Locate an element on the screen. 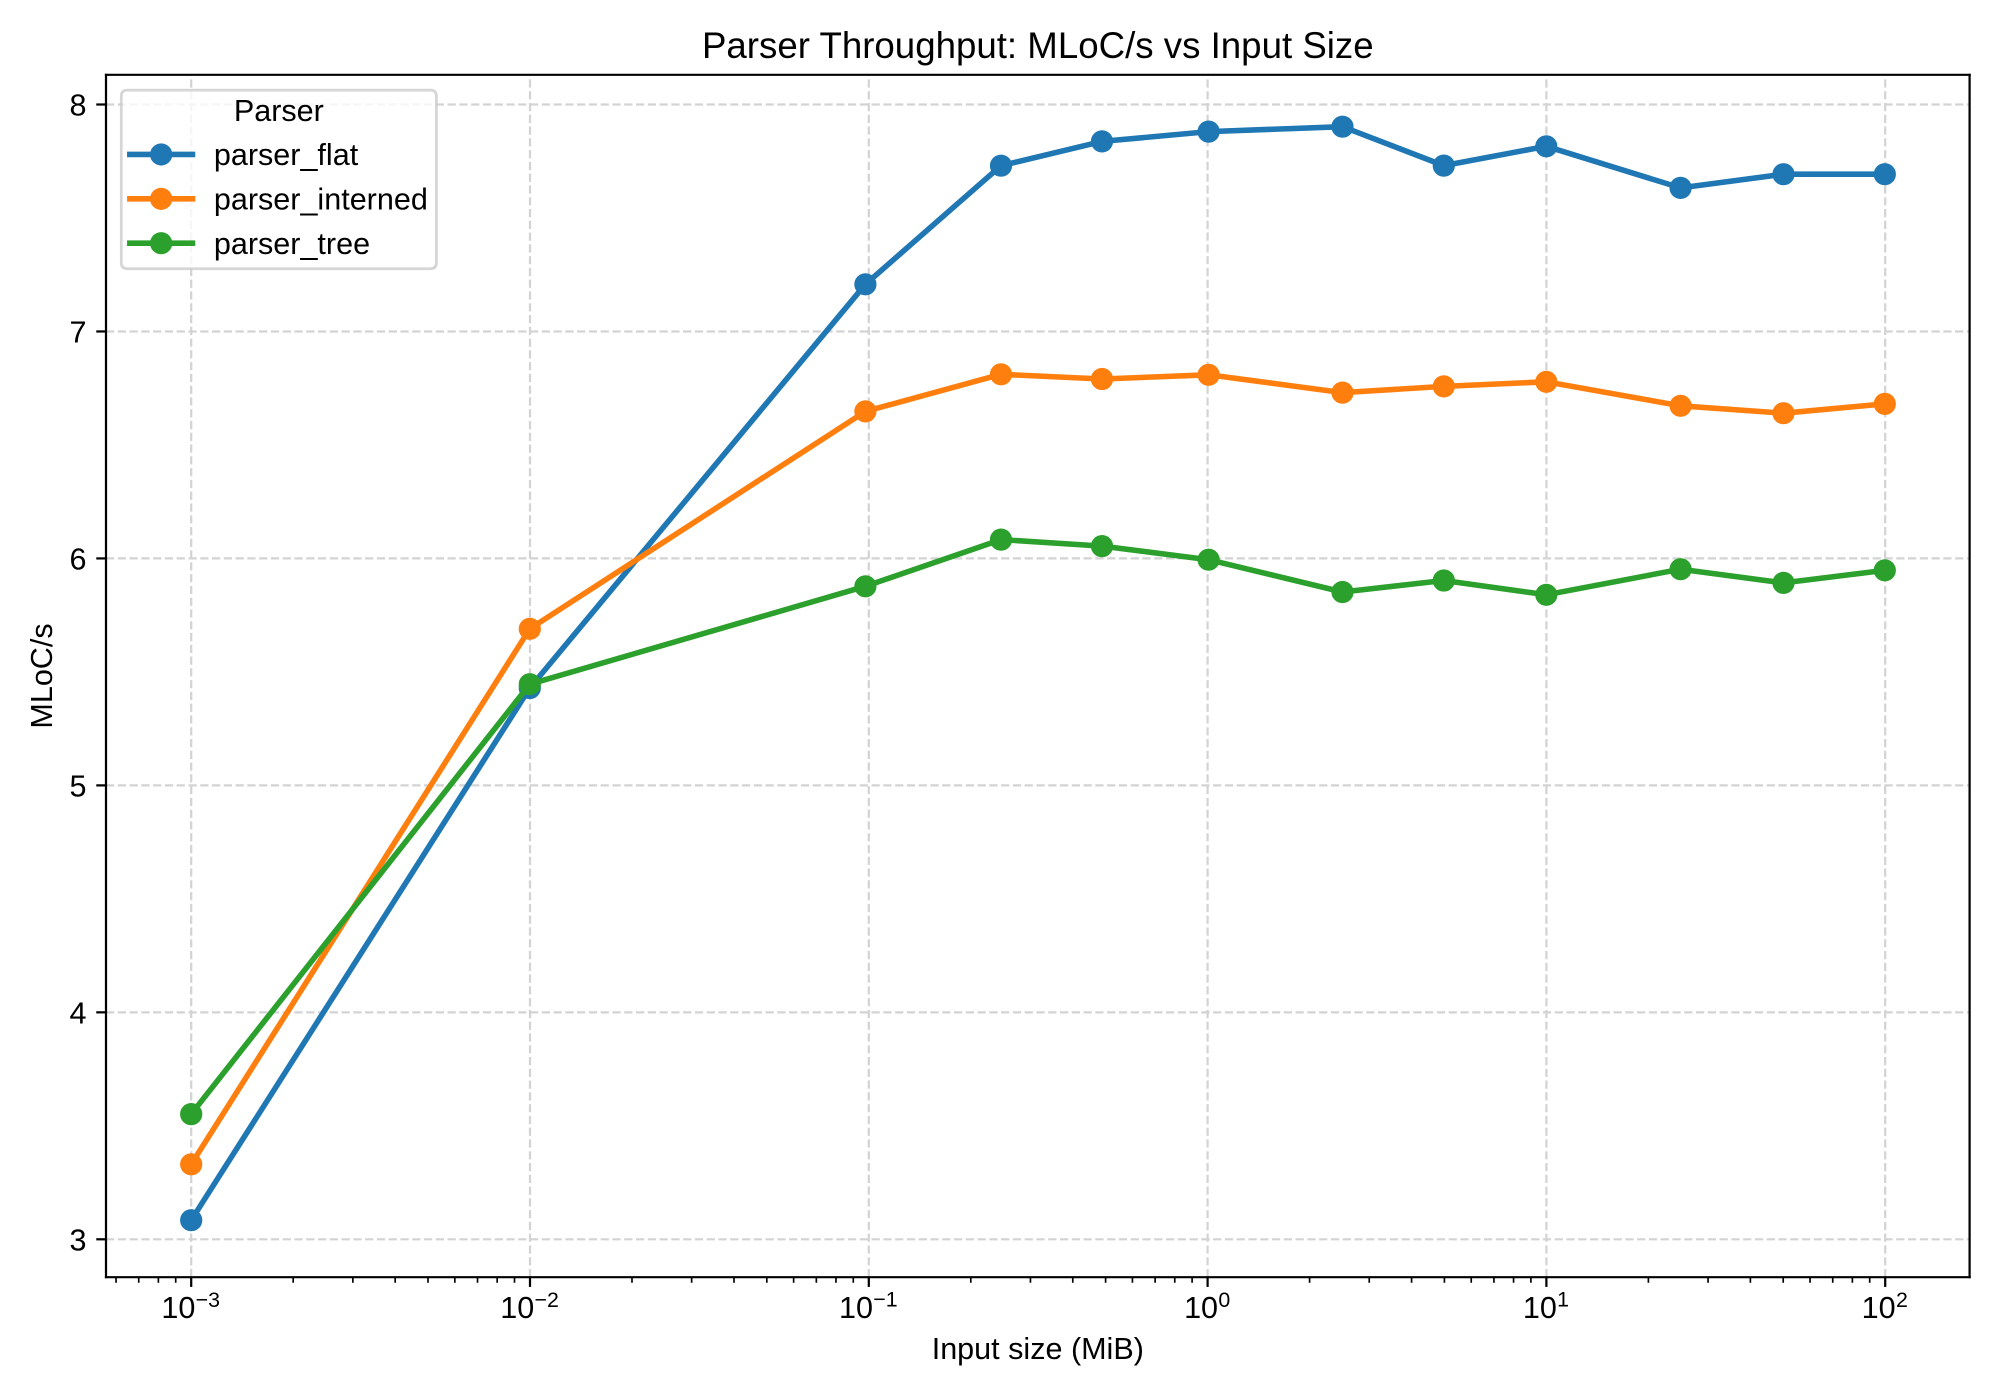 The width and height of the screenshot is (2000, 1400). svg-text: MLoC/s is located at coordinates (42, 675).